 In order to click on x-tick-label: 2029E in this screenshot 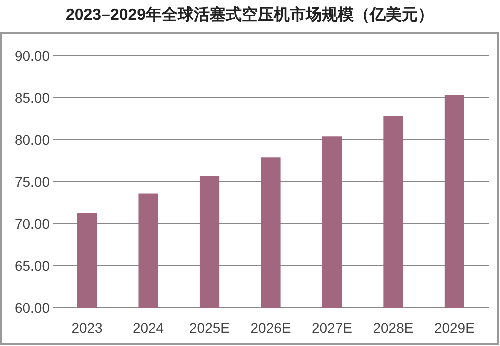, I will do `click(454, 328)`.